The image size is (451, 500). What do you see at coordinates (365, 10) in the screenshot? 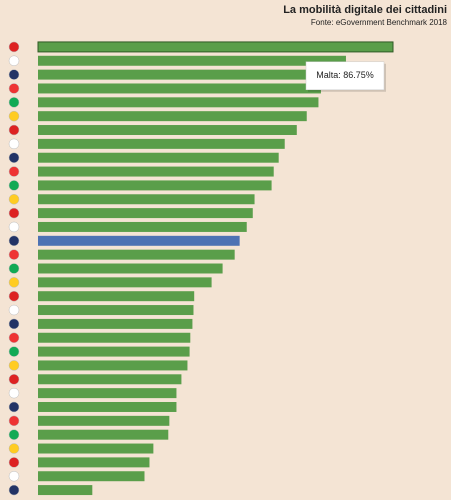
I see `chart-title: La mobilità digitale dei cittadini` at bounding box center [365, 10].